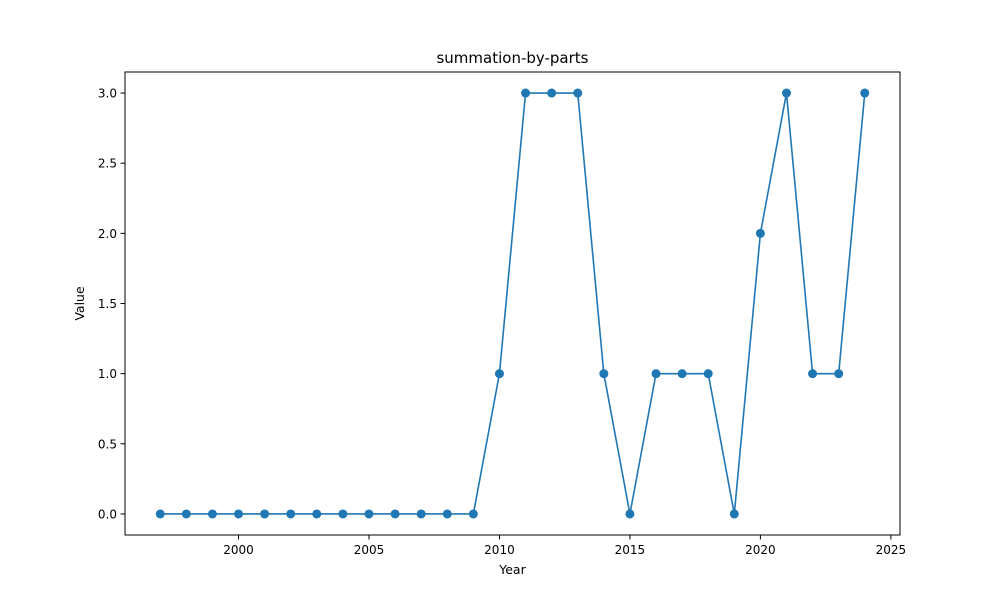 Image resolution: width=1000 pixels, height=600 pixels. What do you see at coordinates (107, 94) in the screenshot?
I see `y-tick-label: 3.0` at bounding box center [107, 94].